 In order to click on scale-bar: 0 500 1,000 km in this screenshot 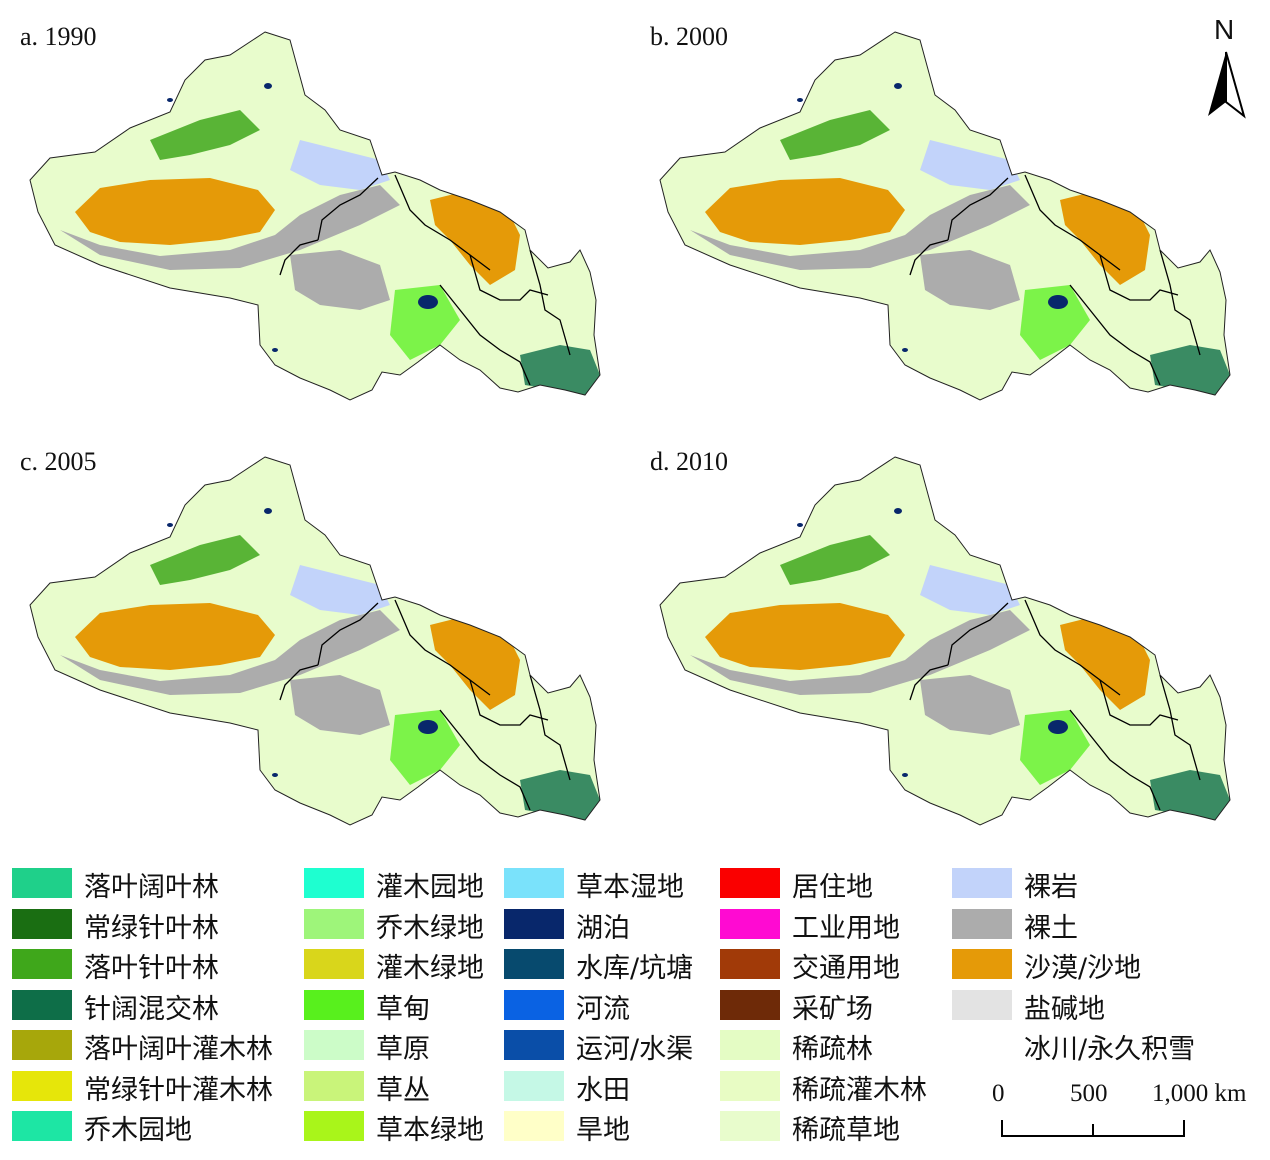, I will do `click(1130, 1115)`.